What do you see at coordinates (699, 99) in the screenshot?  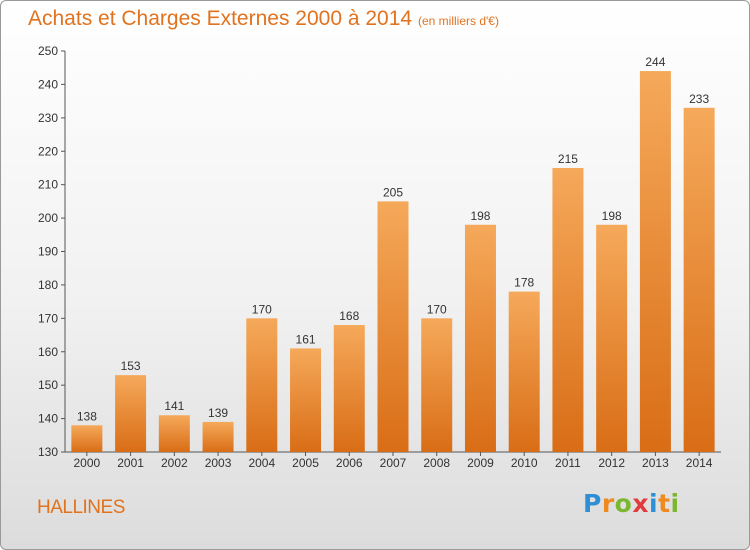 I see `data-label: 233` at bounding box center [699, 99].